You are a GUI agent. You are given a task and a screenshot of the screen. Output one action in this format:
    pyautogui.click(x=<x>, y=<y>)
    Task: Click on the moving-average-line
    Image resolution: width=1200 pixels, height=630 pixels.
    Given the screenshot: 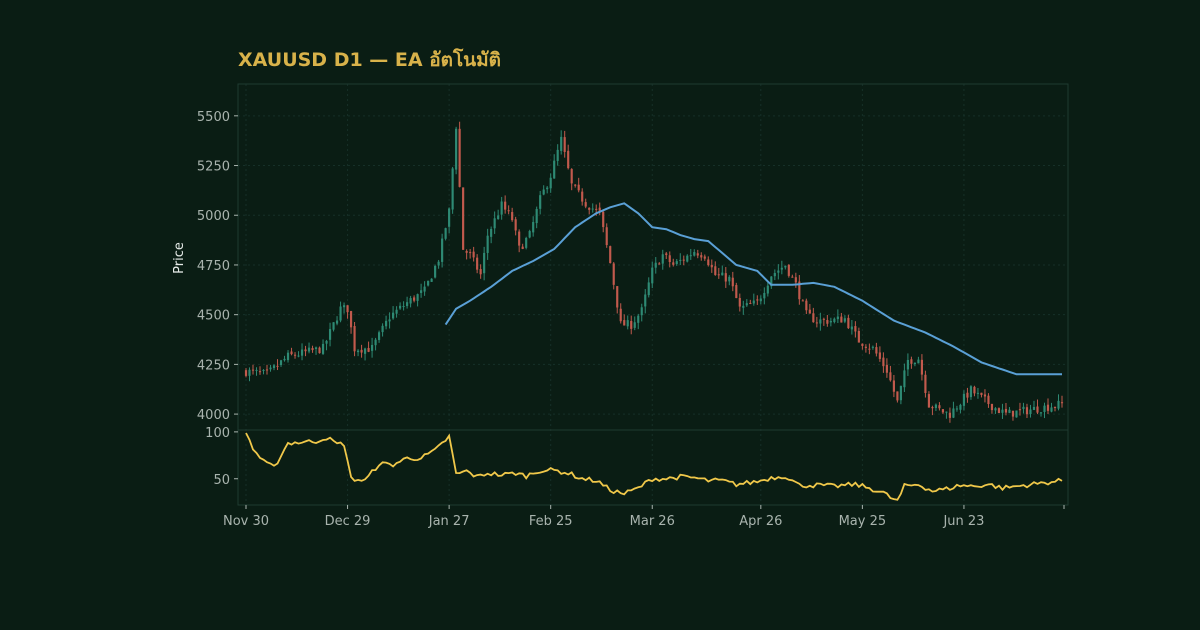 What is the action you would take?
    pyautogui.click(x=753, y=289)
    